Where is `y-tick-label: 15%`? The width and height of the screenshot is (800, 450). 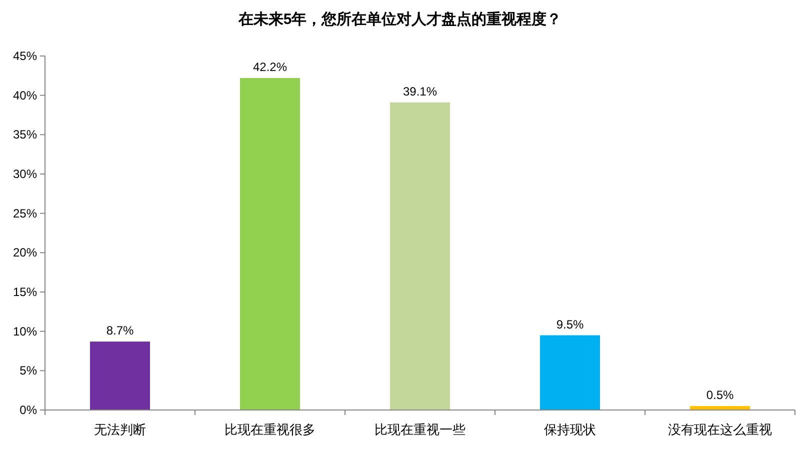
y-tick-label: 15% is located at coordinates (25, 292).